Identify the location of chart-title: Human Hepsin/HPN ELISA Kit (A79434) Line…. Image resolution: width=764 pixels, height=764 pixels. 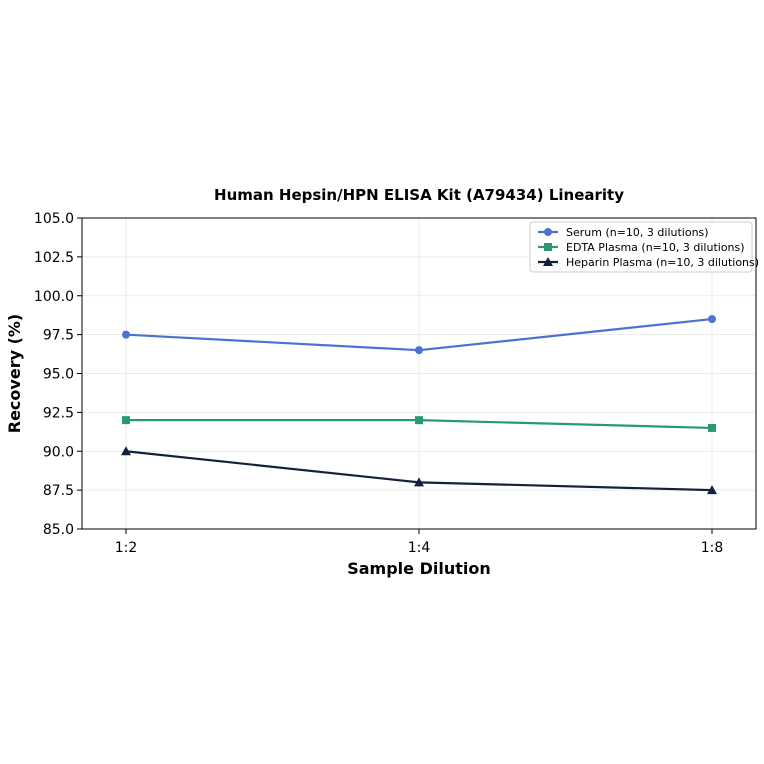
(419, 195).